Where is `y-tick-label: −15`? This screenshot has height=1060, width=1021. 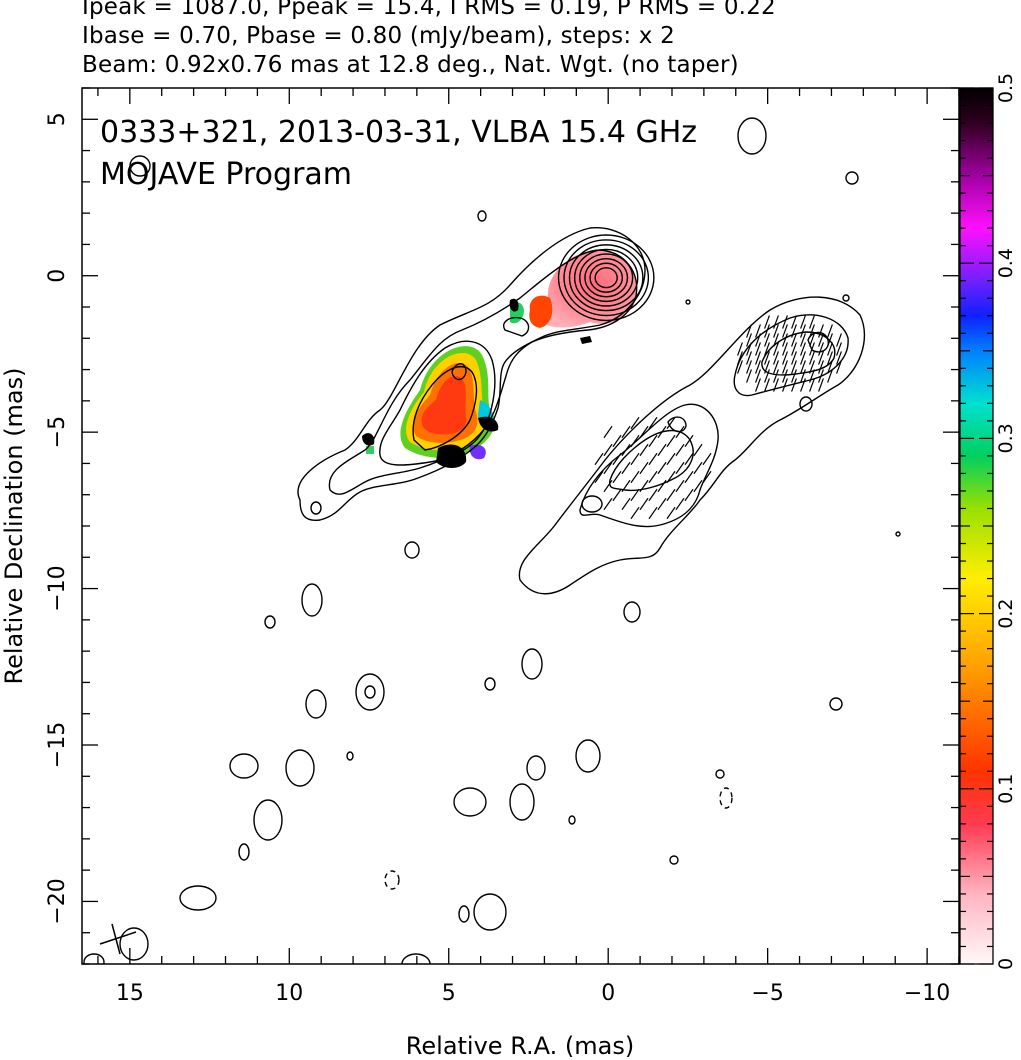 y-tick-label: −15 is located at coordinates (57, 745).